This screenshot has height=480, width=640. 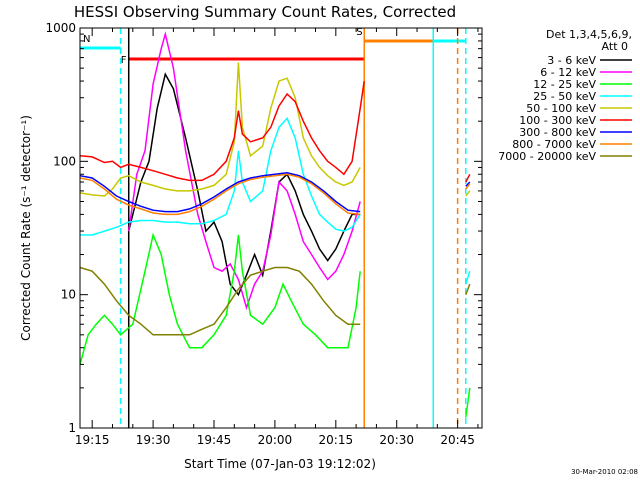 What do you see at coordinates (604, 472) in the screenshot?
I see `timestamp: 30-Mar-2010 02:08` at bounding box center [604, 472].